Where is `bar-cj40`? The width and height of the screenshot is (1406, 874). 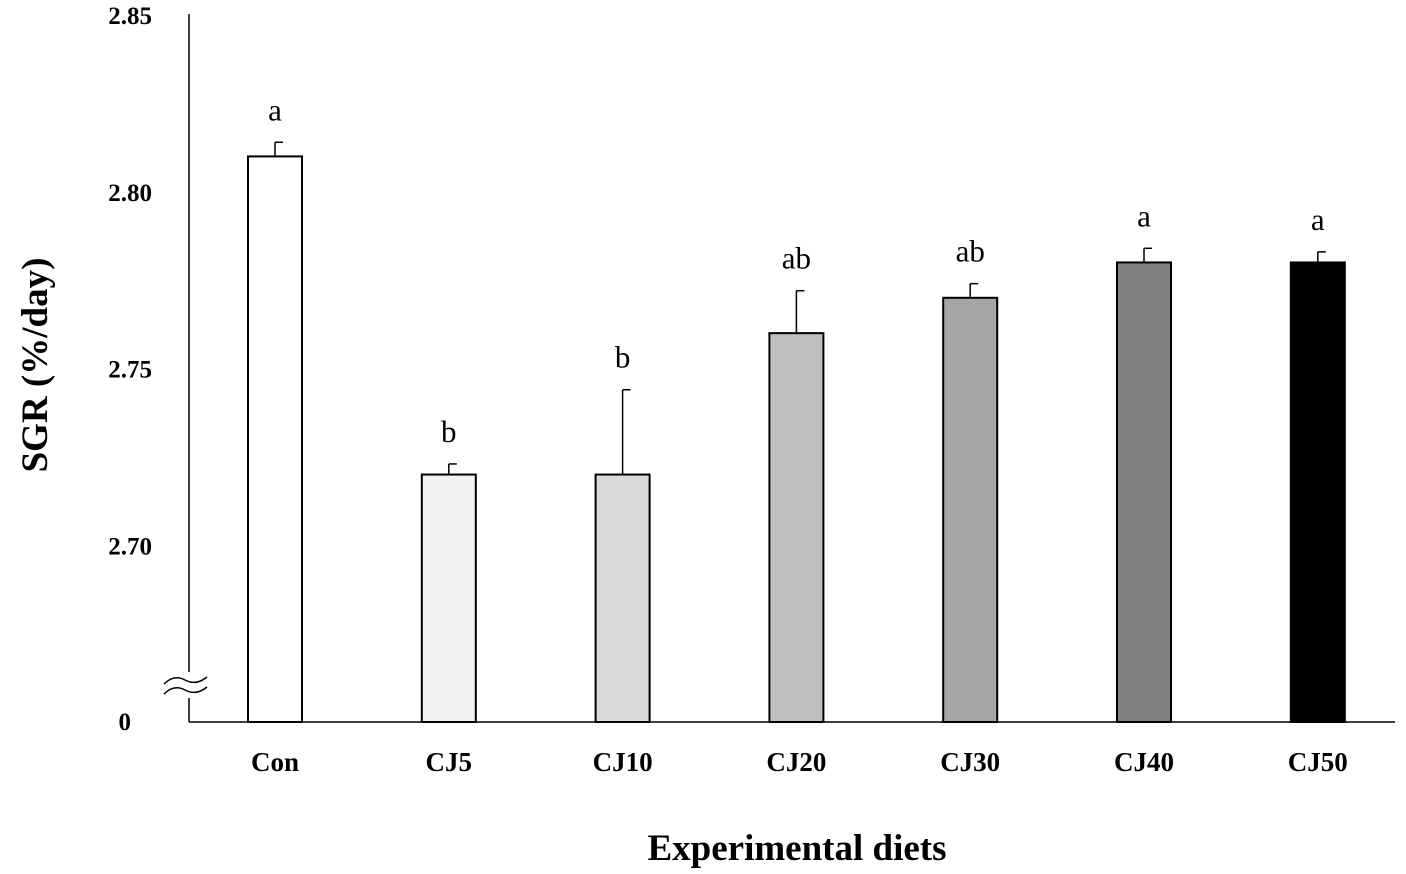
bar-cj40 is located at coordinates (1144, 492).